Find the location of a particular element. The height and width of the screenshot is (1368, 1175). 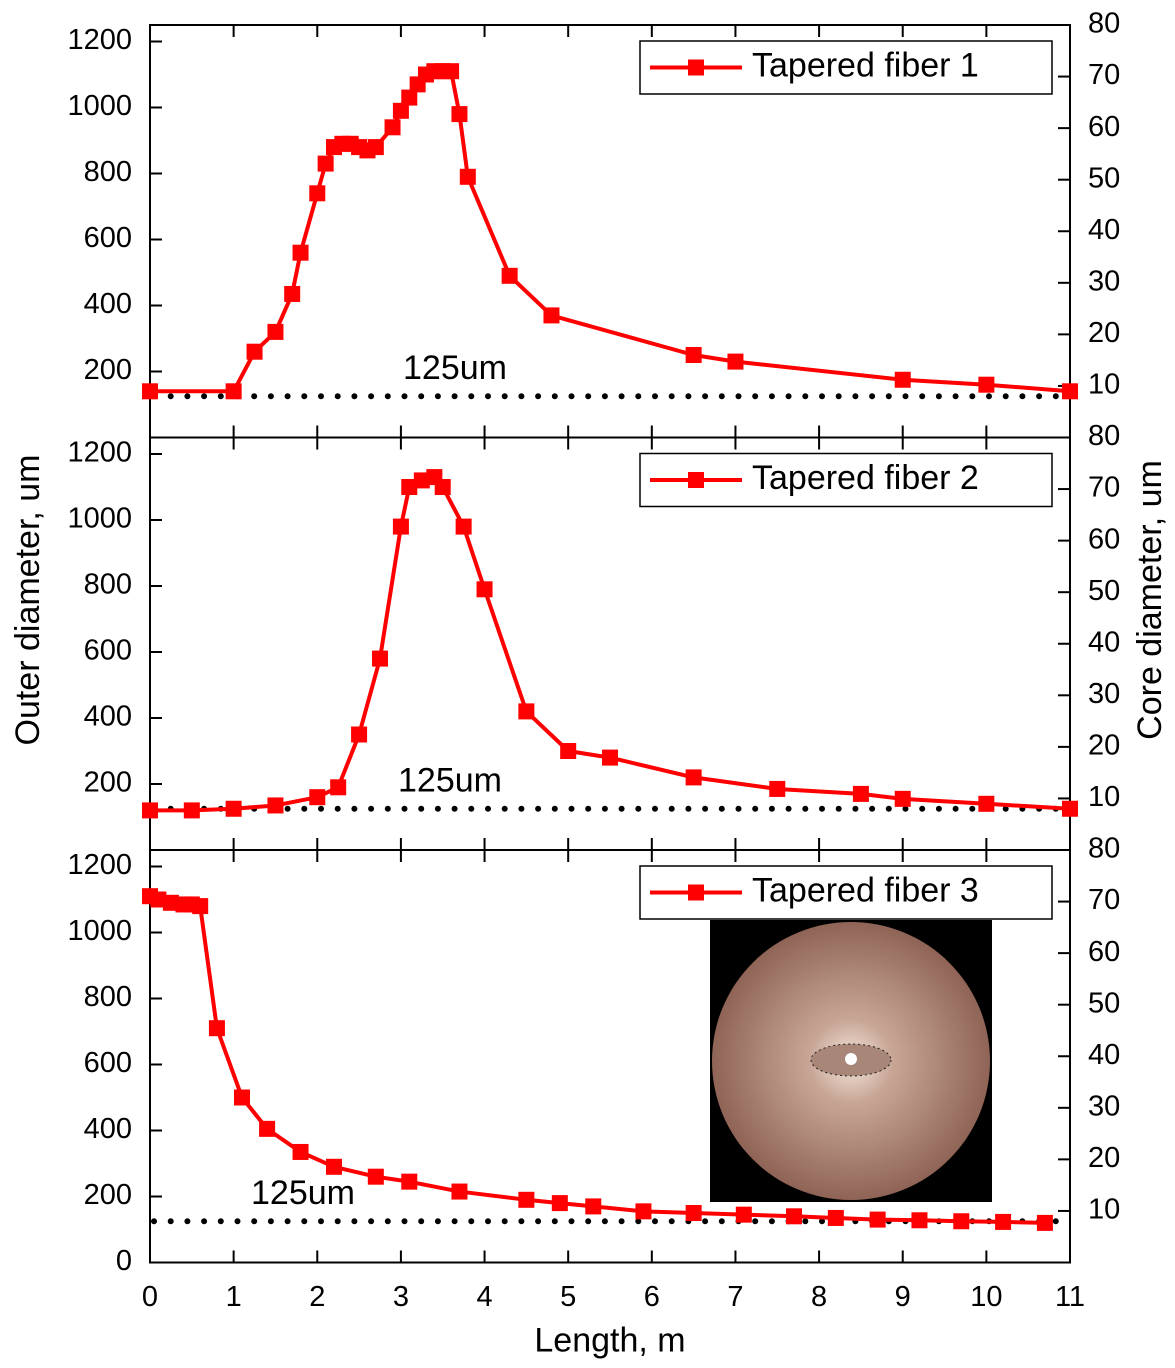

y-tick-label: 1200 is located at coordinates (99, 40).